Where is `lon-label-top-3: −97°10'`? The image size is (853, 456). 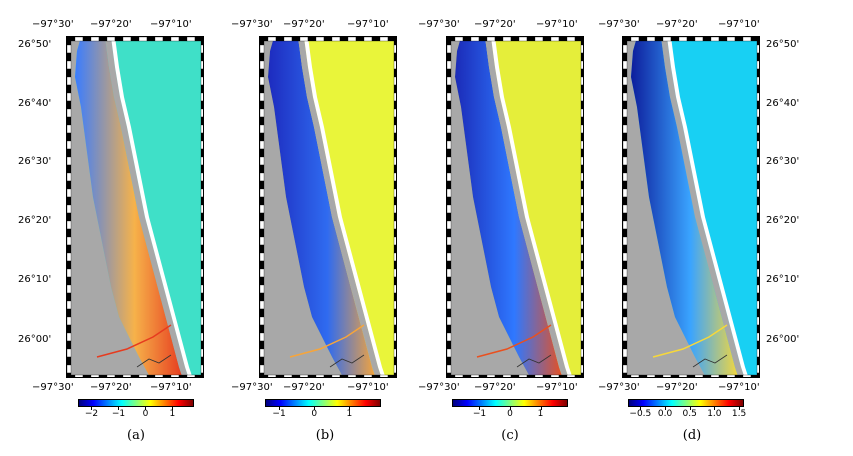 lon-label-top-3: −97°10' is located at coordinates (557, 24).